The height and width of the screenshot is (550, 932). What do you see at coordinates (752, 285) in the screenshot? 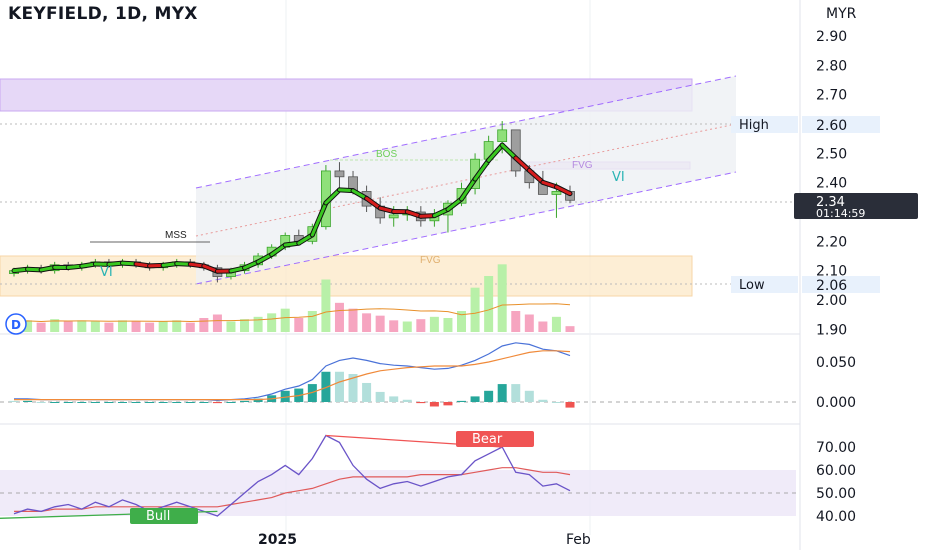
I see `low-tag-label: Low` at bounding box center [752, 285].